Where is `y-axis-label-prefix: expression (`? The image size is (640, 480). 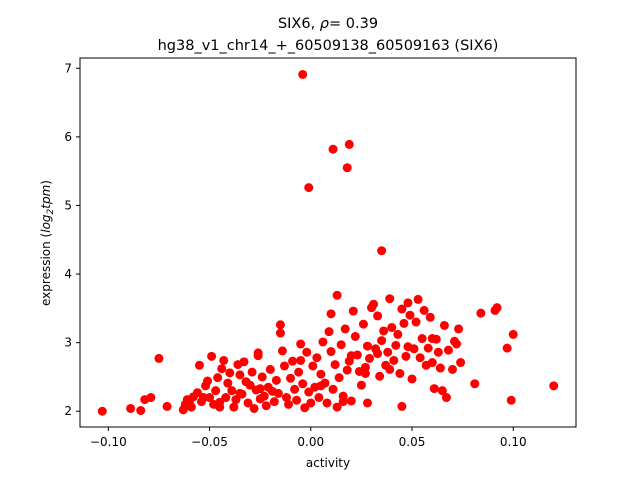
y-axis-label-prefix: expression ( is located at coordinates (46, 269).